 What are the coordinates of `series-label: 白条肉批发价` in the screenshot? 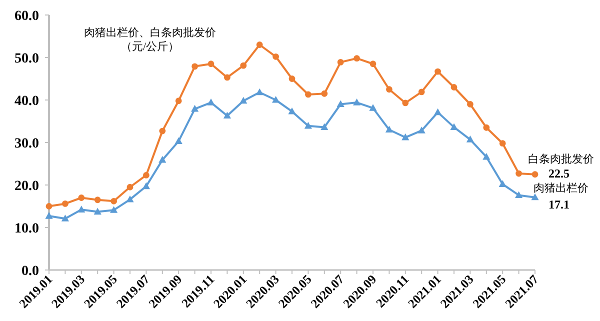 It's located at (561, 159).